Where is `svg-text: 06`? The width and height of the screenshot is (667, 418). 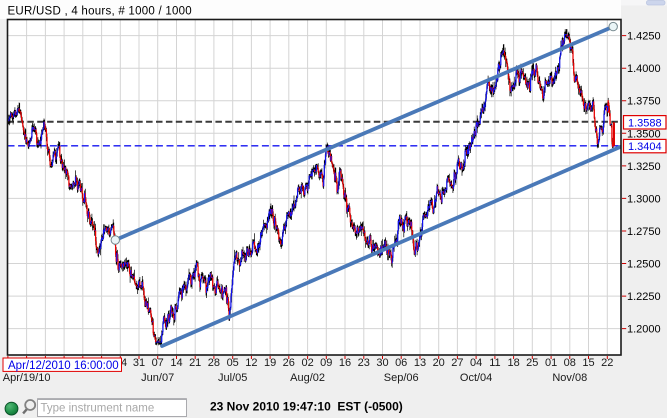
svg-text: 06 is located at coordinates (401, 363).